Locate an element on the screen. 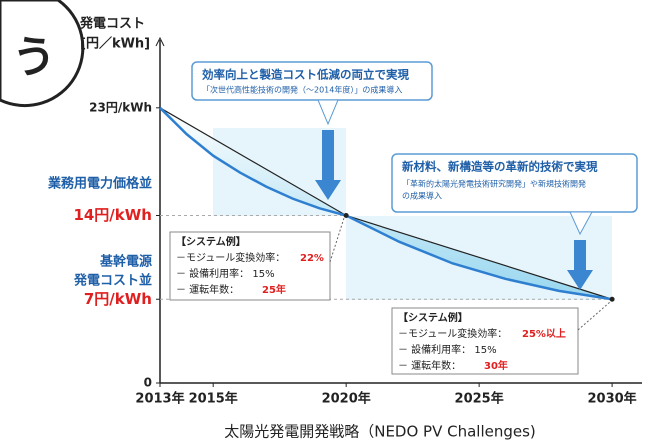 The width and height of the screenshot is (669, 448). x-tick-label: 2015年 is located at coordinates (213, 399).